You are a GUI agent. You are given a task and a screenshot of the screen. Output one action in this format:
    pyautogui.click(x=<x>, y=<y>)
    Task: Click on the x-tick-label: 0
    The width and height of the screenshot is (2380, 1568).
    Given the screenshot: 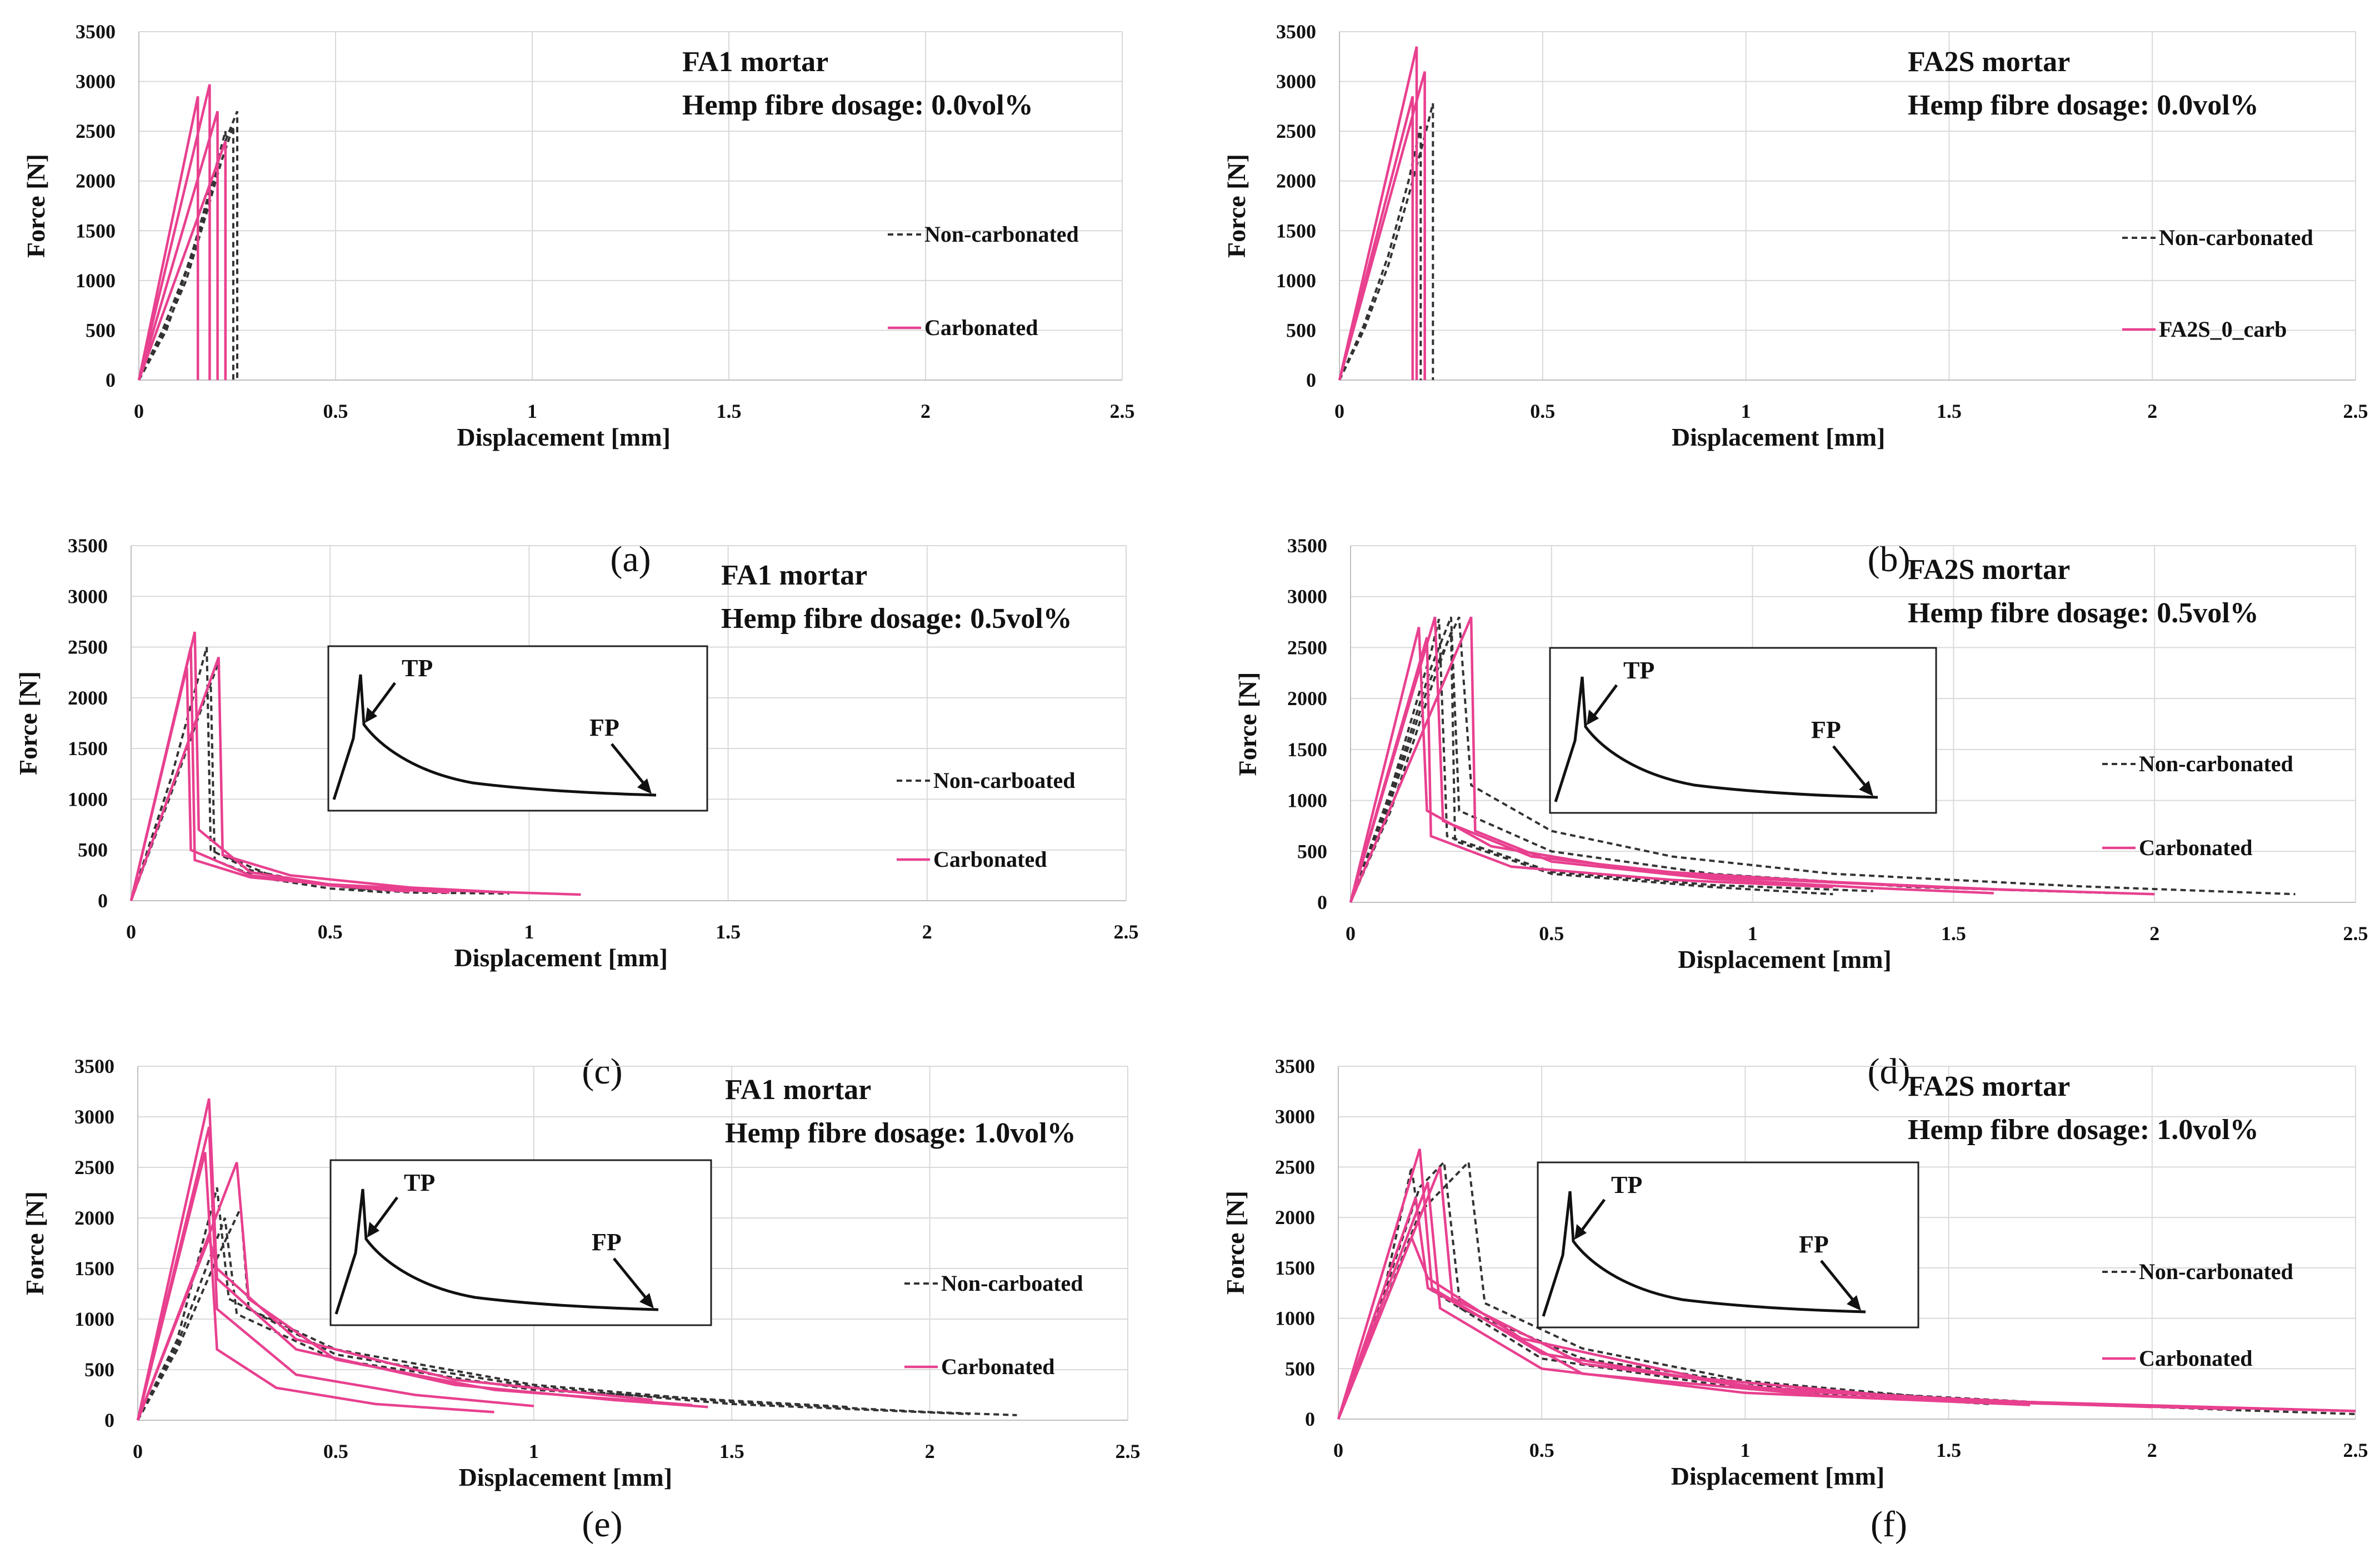 What is the action you would take?
    pyautogui.click(x=131, y=932)
    